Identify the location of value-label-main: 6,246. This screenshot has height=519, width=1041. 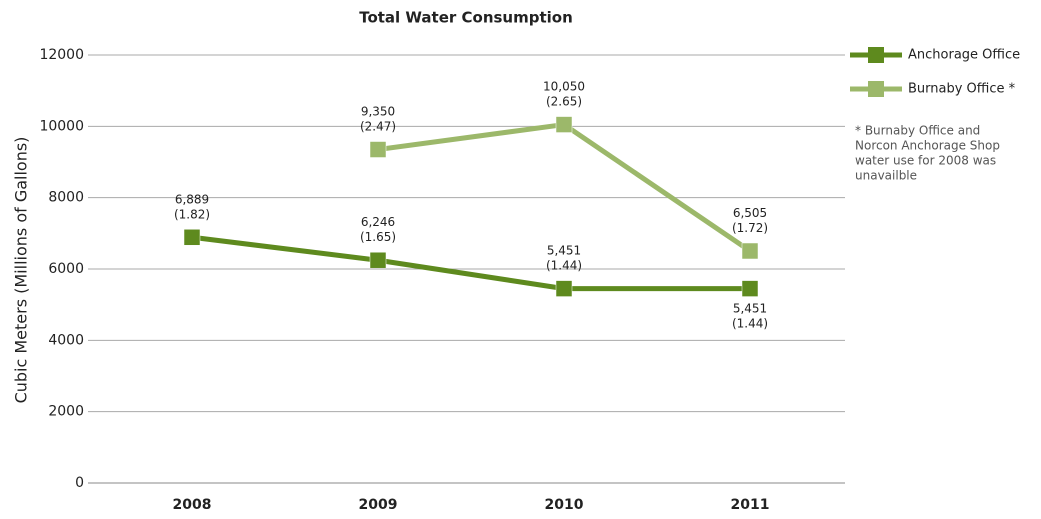
(378, 222).